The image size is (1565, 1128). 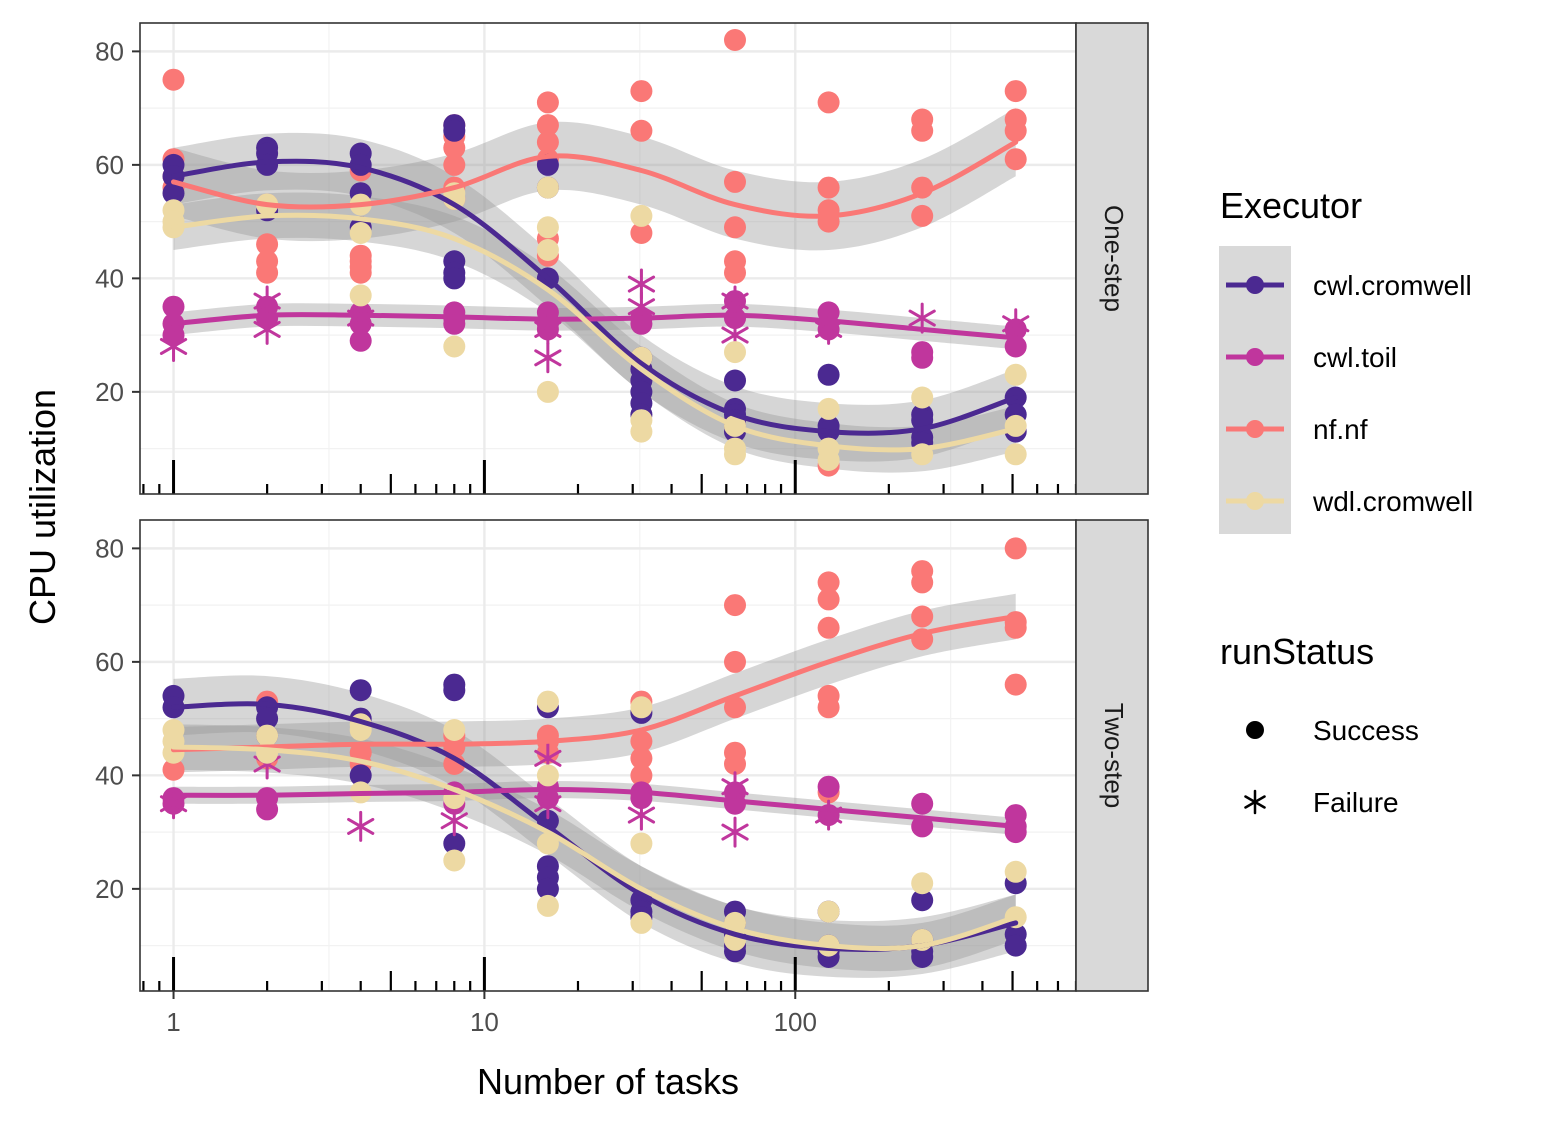 What do you see at coordinates (609, 477) in the screenshot?
I see `rug-ticks` at bounding box center [609, 477].